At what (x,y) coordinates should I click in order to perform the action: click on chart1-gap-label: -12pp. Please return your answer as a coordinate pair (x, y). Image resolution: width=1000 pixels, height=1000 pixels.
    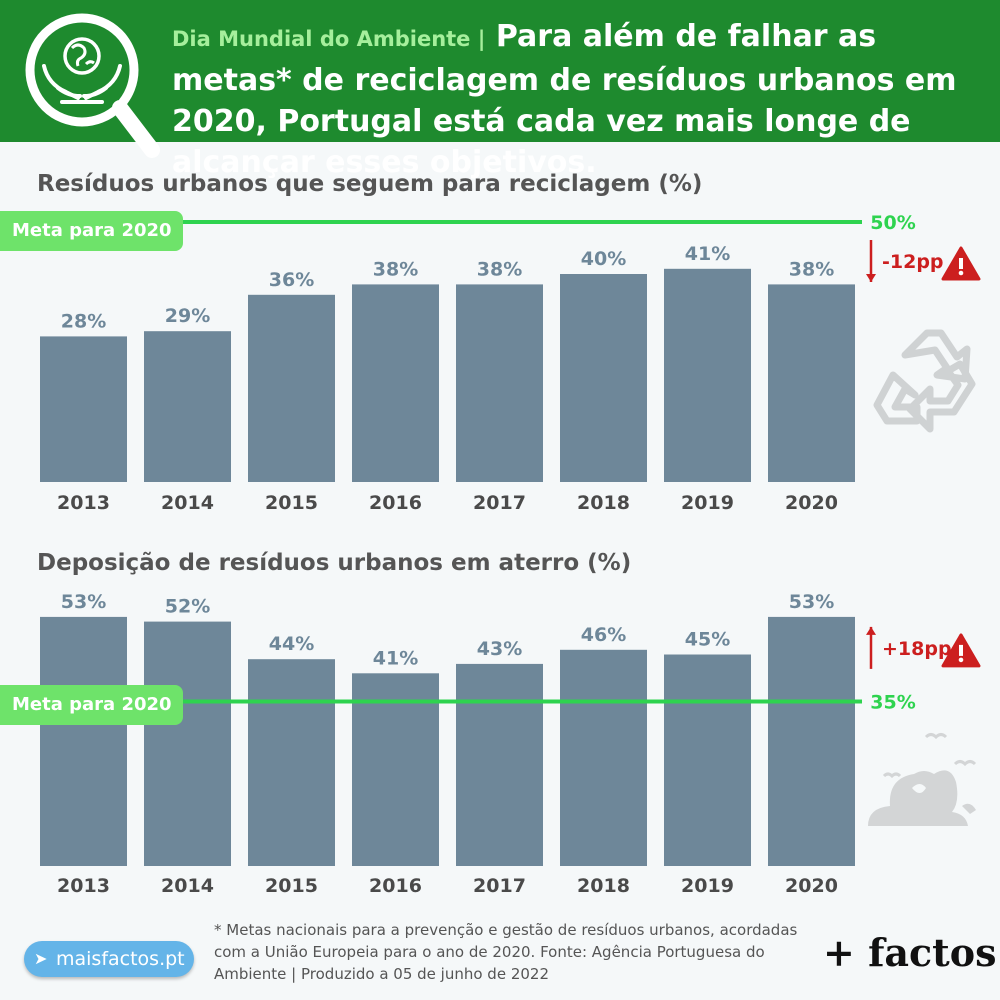
    Looking at the image, I should click on (913, 262).